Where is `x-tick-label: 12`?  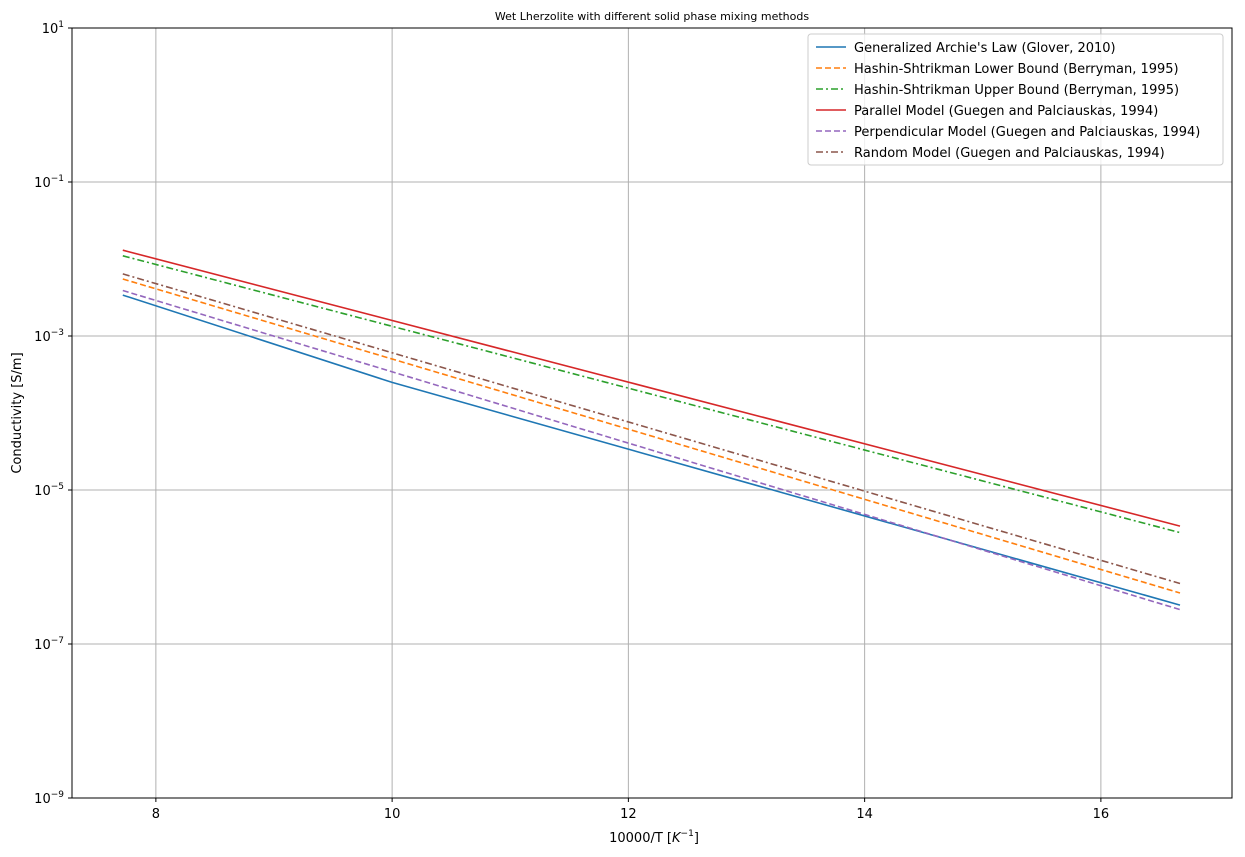
x-tick-label: 12 is located at coordinates (628, 814).